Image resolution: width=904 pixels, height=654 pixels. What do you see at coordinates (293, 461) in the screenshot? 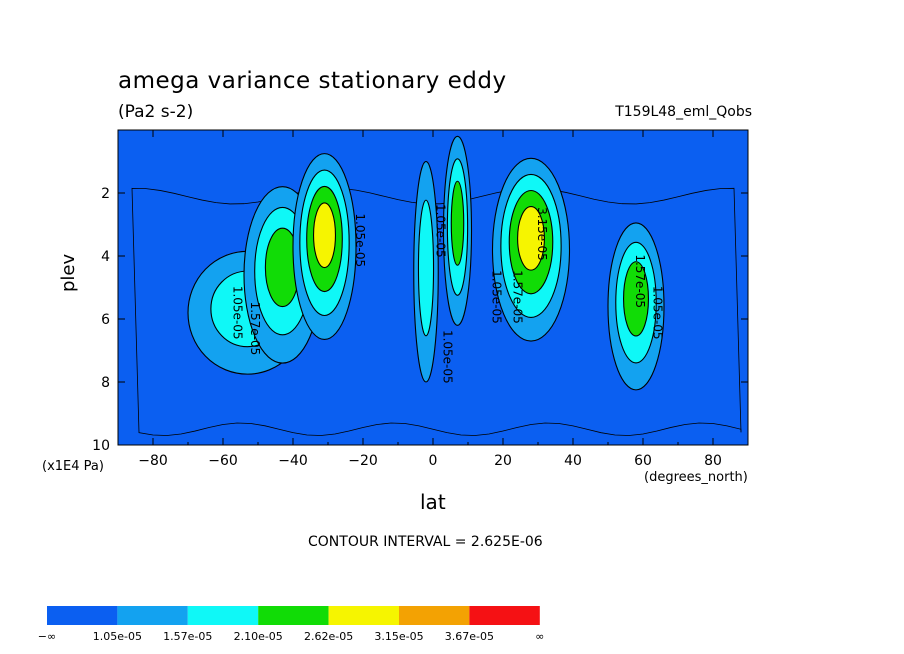
I see `x-tick-label: −40` at bounding box center [293, 461].